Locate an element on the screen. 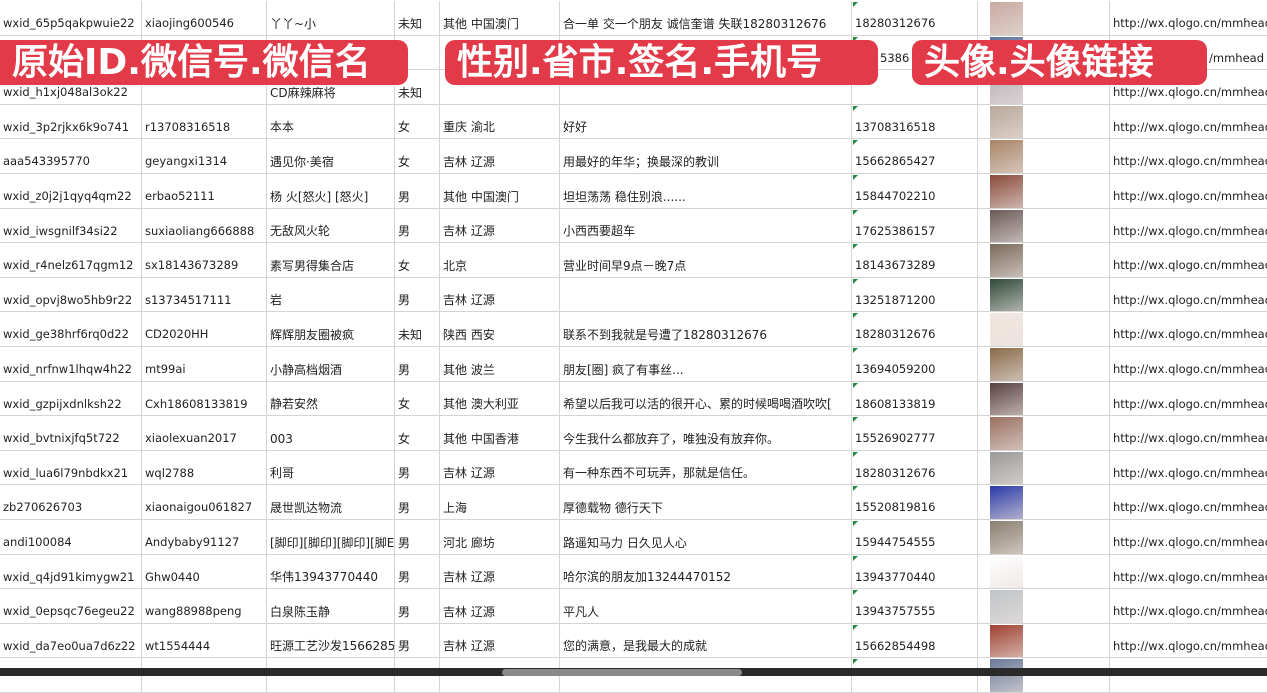  gender-cell: 女 is located at coordinates (417, 433).